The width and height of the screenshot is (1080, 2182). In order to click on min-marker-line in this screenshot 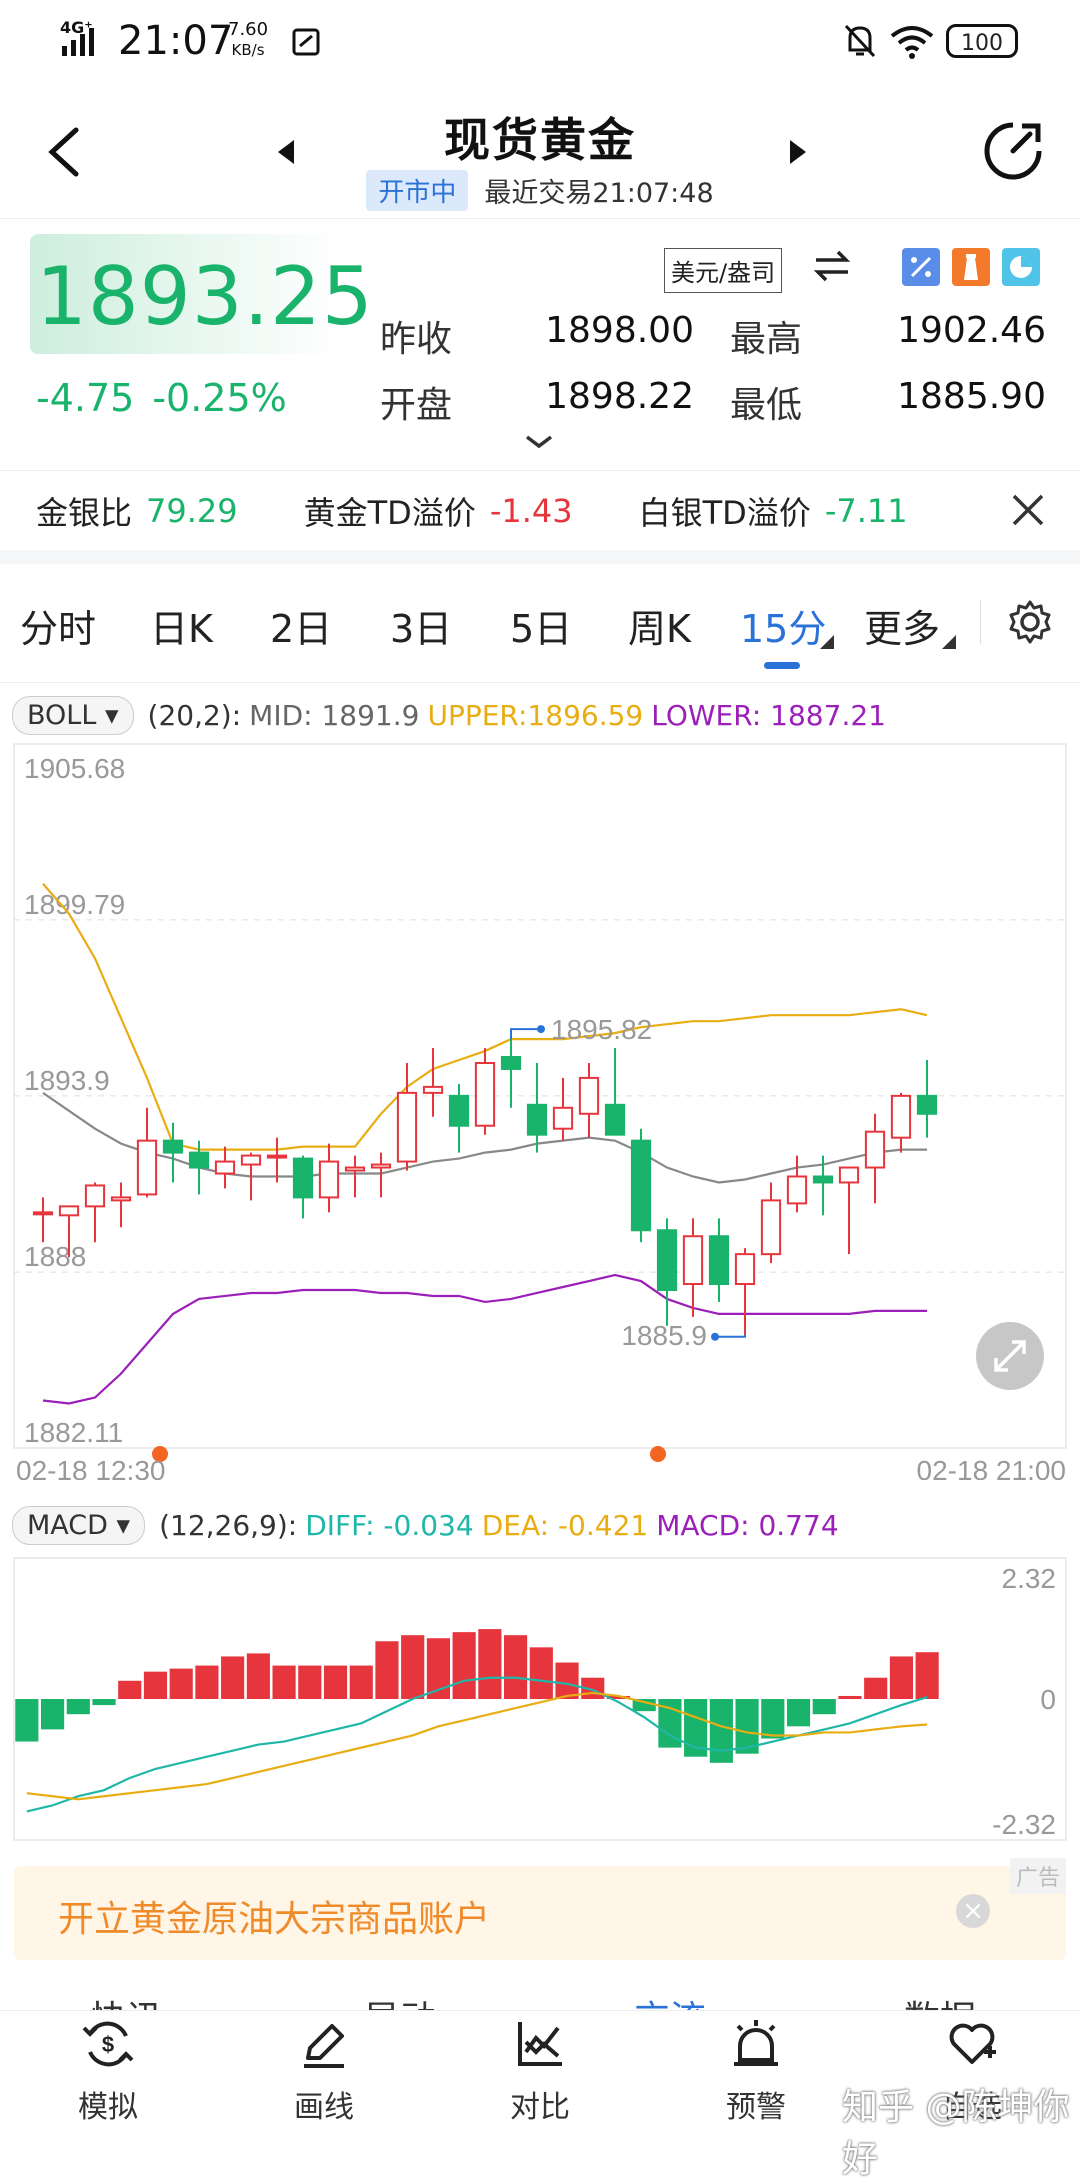, I will do `click(730, 1336)`.